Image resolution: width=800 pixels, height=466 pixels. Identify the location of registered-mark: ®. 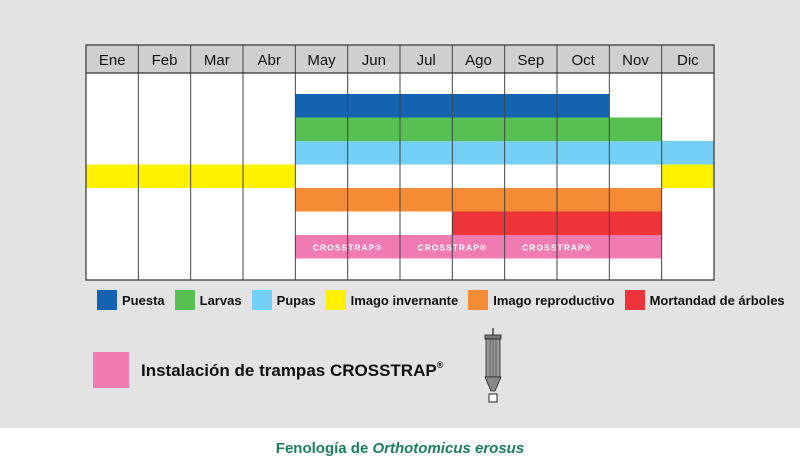
(440, 364).